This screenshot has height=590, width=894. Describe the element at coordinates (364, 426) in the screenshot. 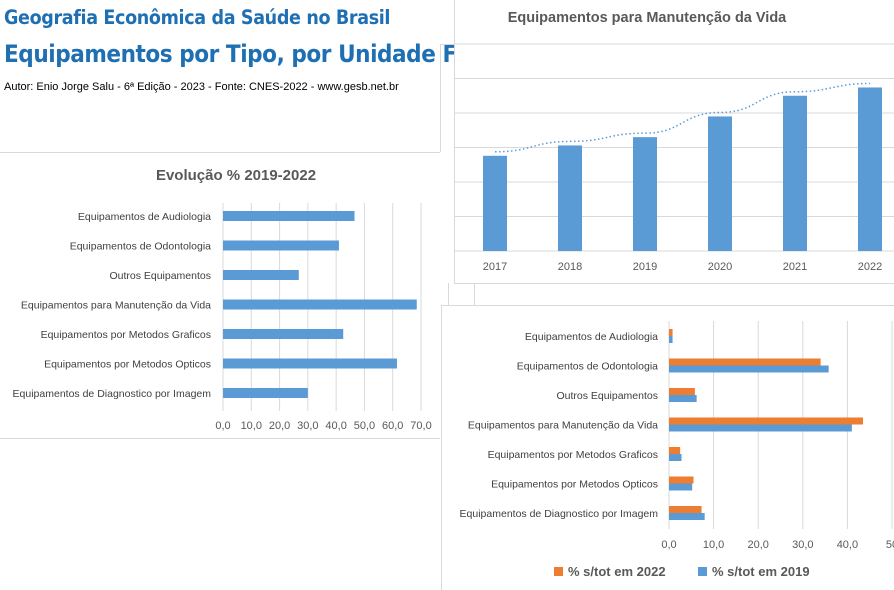

I see `x-tick-label: 50,0` at that location.